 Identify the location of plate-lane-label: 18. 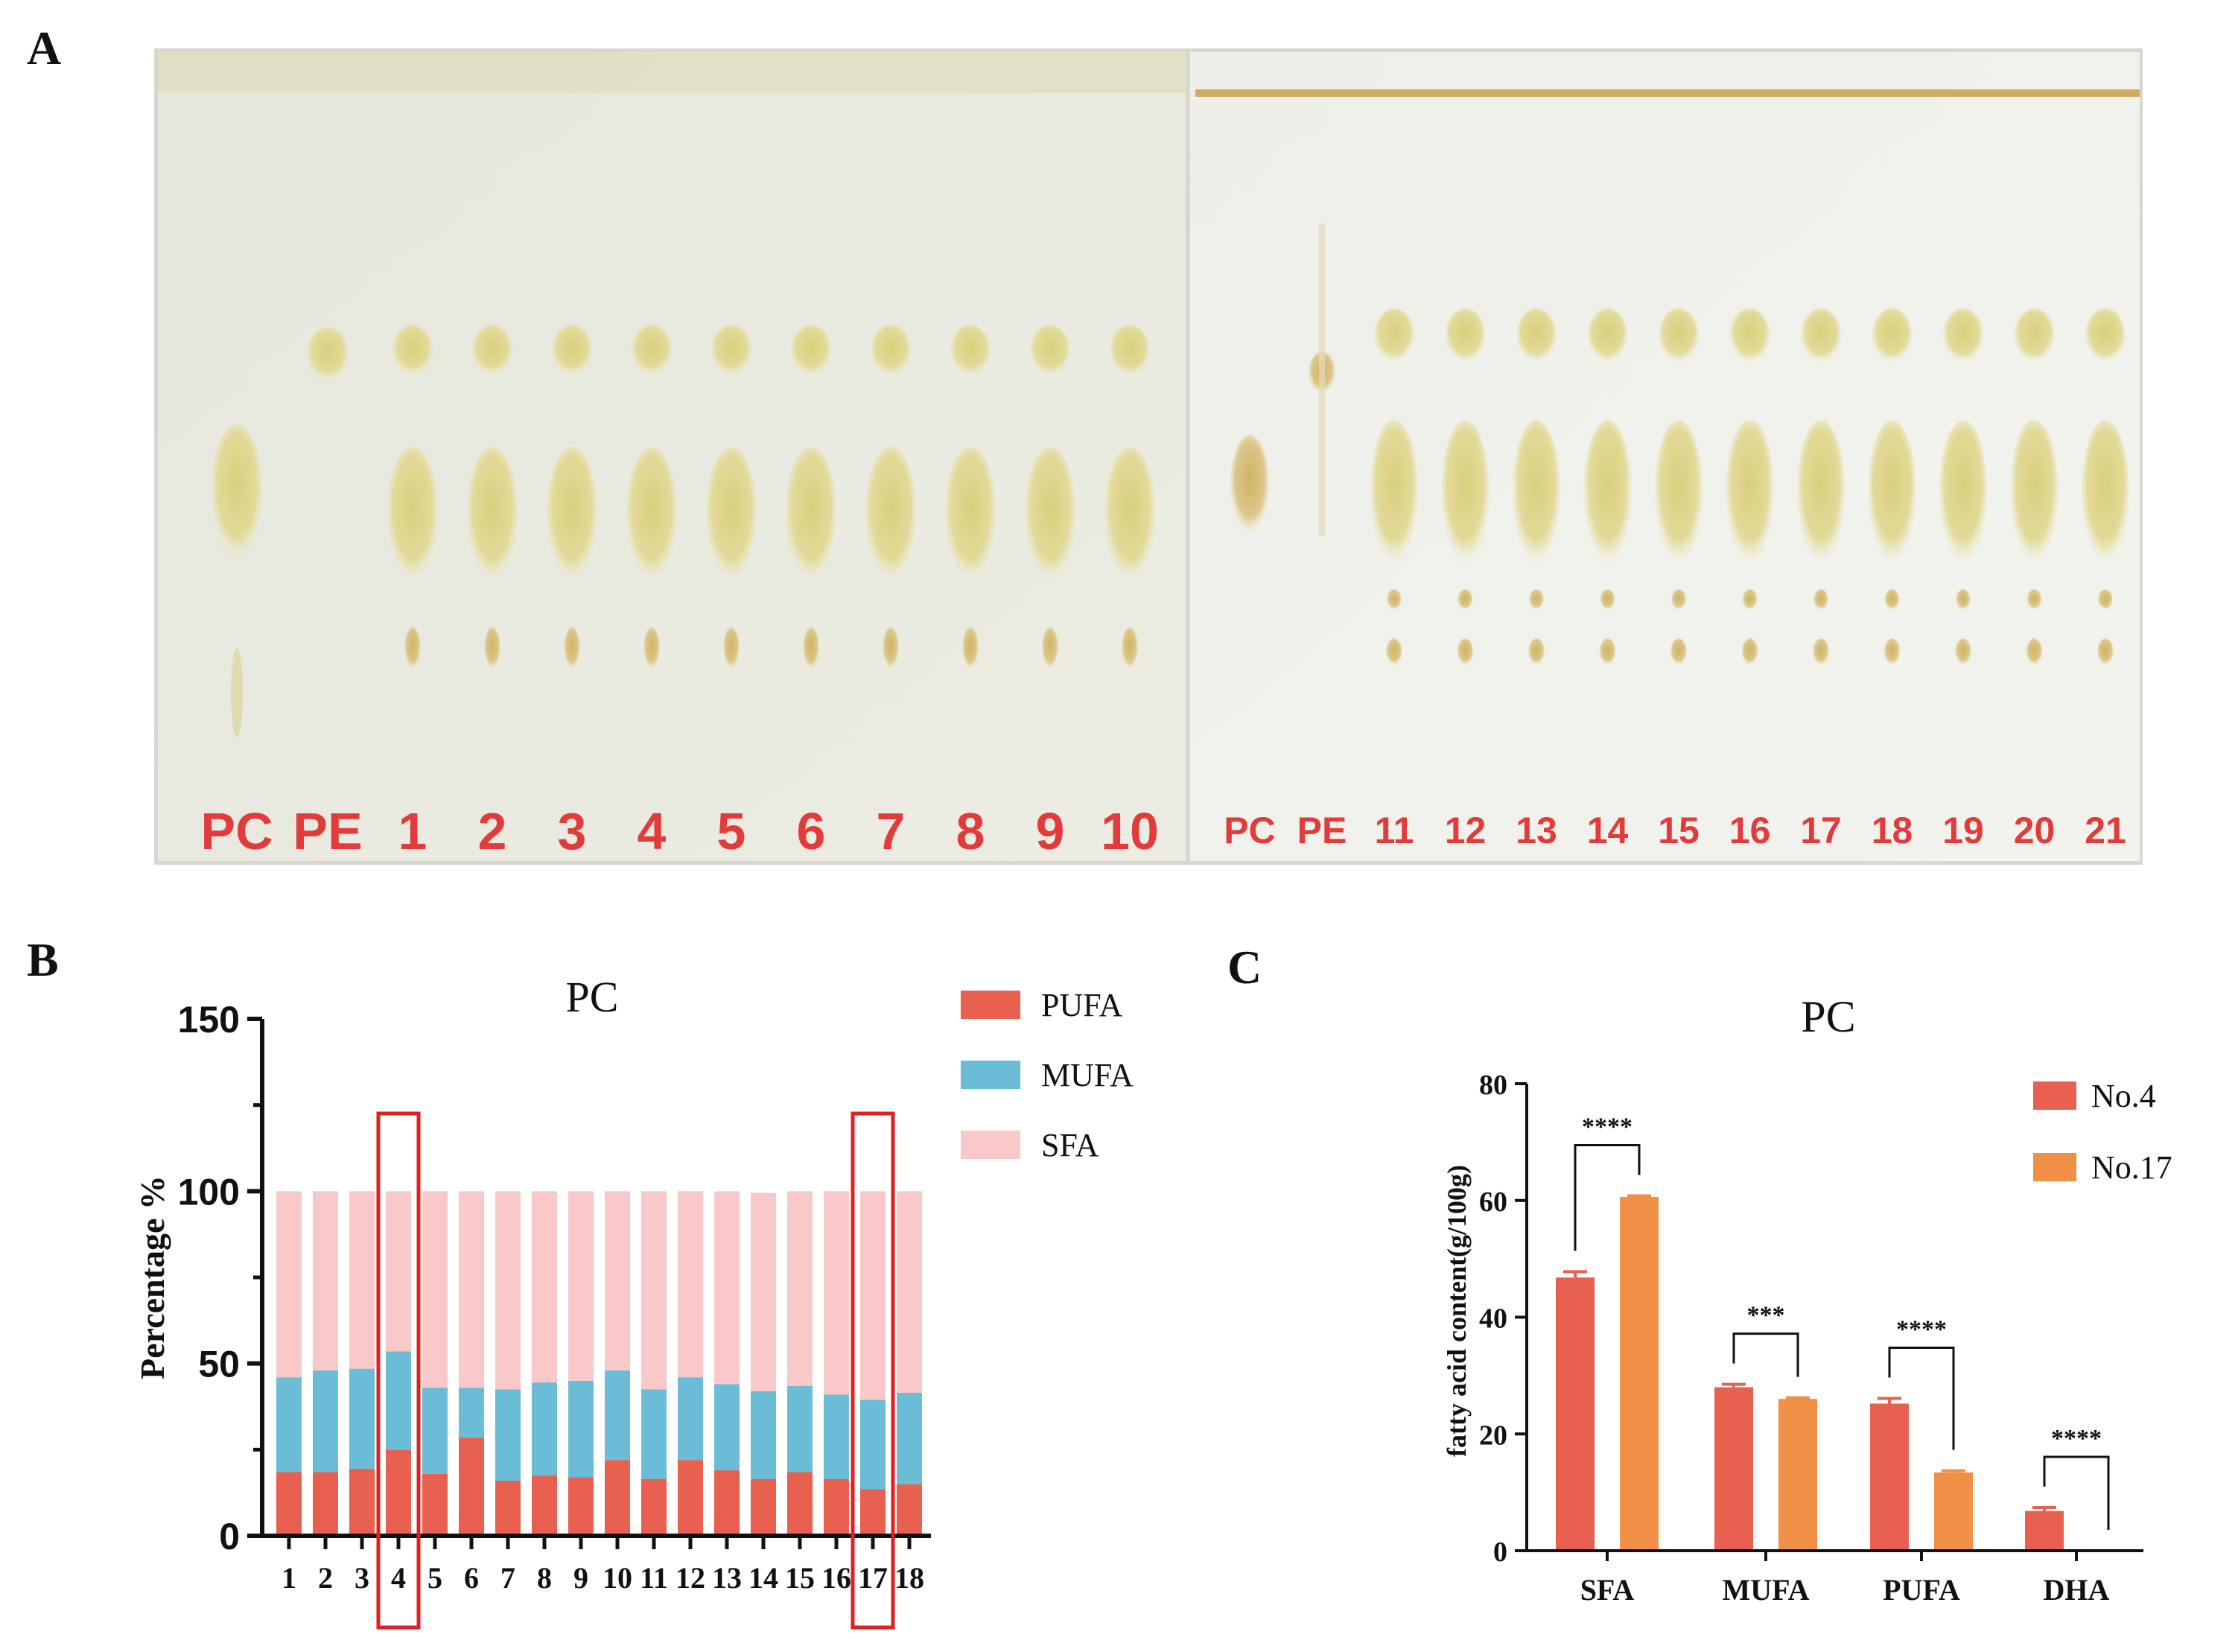
(1892, 830).